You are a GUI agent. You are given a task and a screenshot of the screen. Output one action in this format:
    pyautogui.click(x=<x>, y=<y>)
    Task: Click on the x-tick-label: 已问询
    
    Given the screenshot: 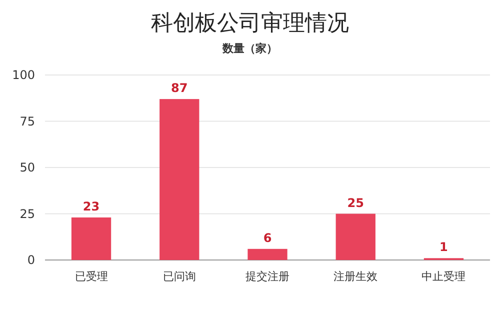 What is the action you would take?
    pyautogui.click(x=179, y=276)
    